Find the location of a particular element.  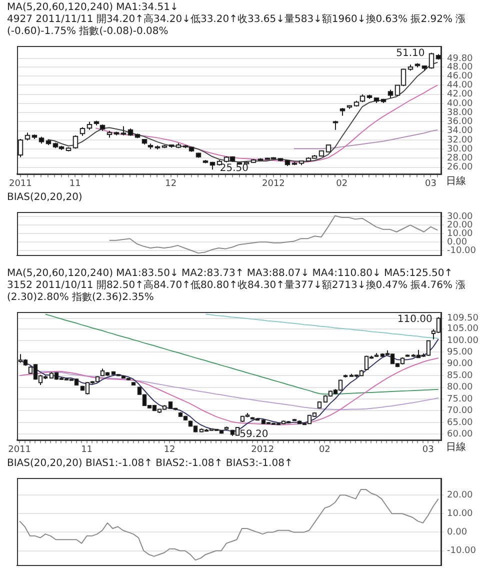

y-tick-label: 38.00 is located at coordinates (460, 113).